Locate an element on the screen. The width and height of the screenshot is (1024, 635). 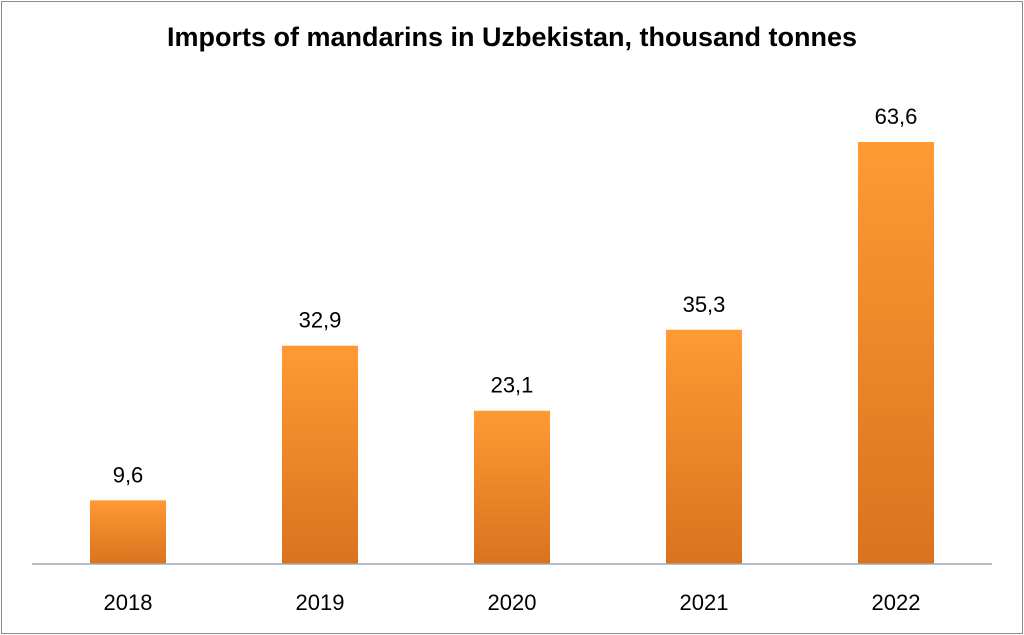
x-tick-label-2021: 2021 is located at coordinates (704, 602).